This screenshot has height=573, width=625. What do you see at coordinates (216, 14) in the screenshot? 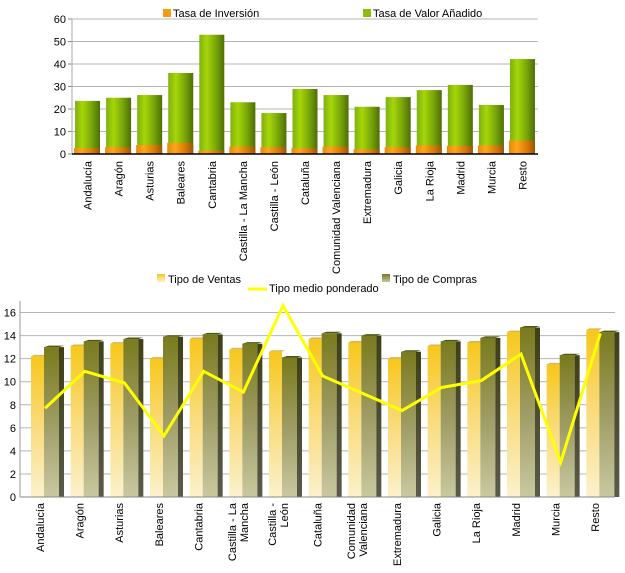
I see `legend-label: Tasa de Inversión` at bounding box center [216, 14].